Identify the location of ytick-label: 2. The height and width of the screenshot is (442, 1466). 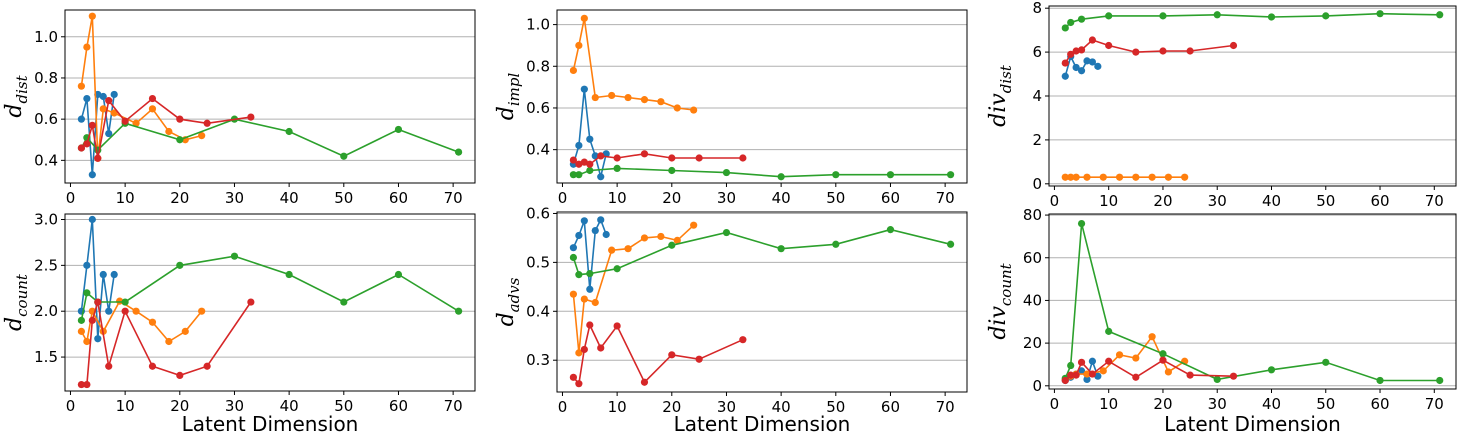
(1037, 140).